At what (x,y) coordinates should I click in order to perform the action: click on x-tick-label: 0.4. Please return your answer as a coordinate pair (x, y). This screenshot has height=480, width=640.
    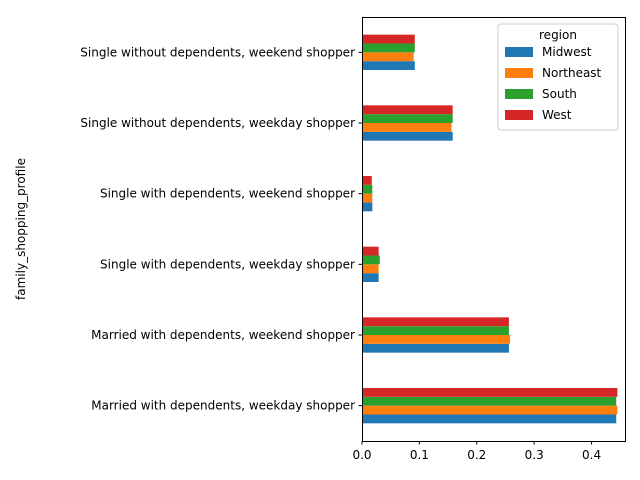
    Looking at the image, I should click on (591, 455).